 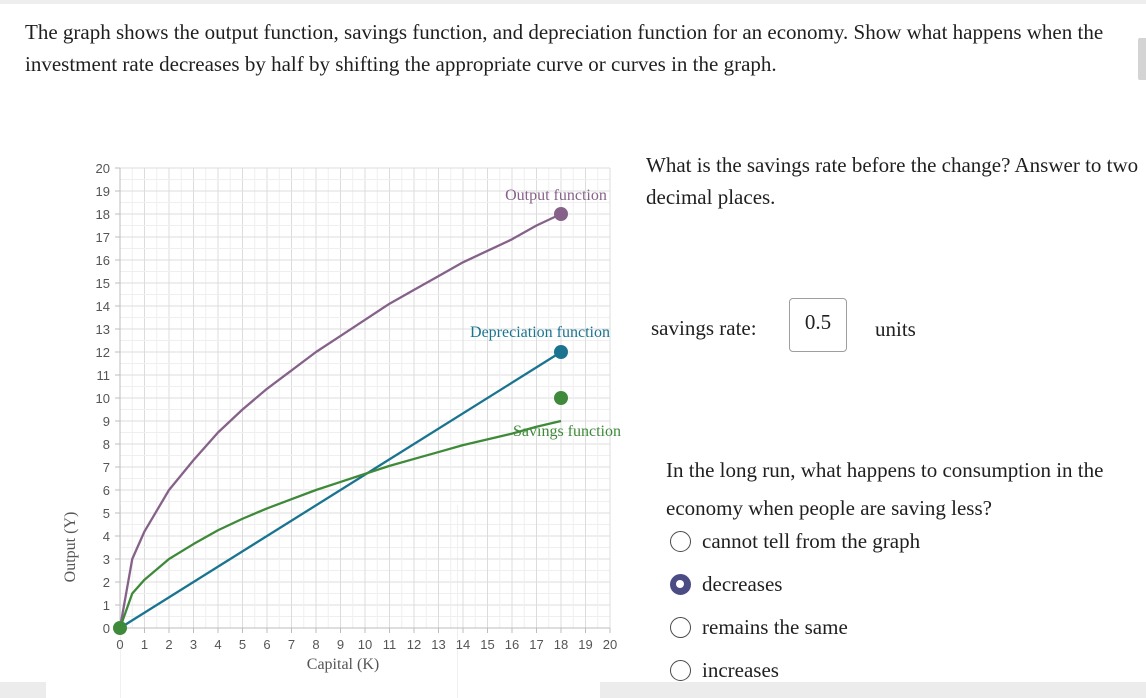 What do you see at coordinates (106, 490) in the screenshot?
I see `y-tick-label: 6` at bounding box center [106, 490].